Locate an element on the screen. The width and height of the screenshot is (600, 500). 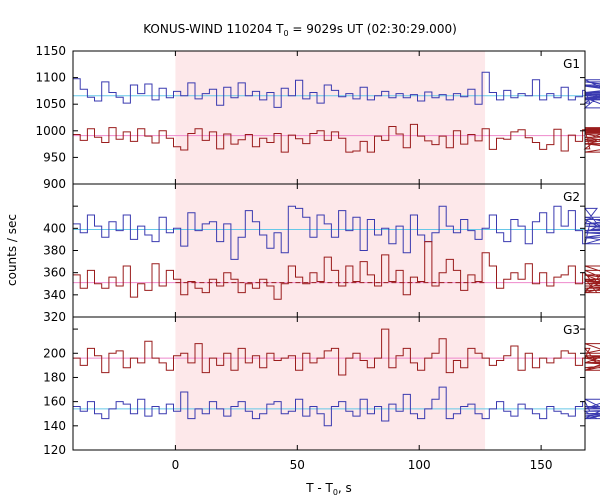
y-tick-label-g1-1: 950 is located at coordinates (54, 157).